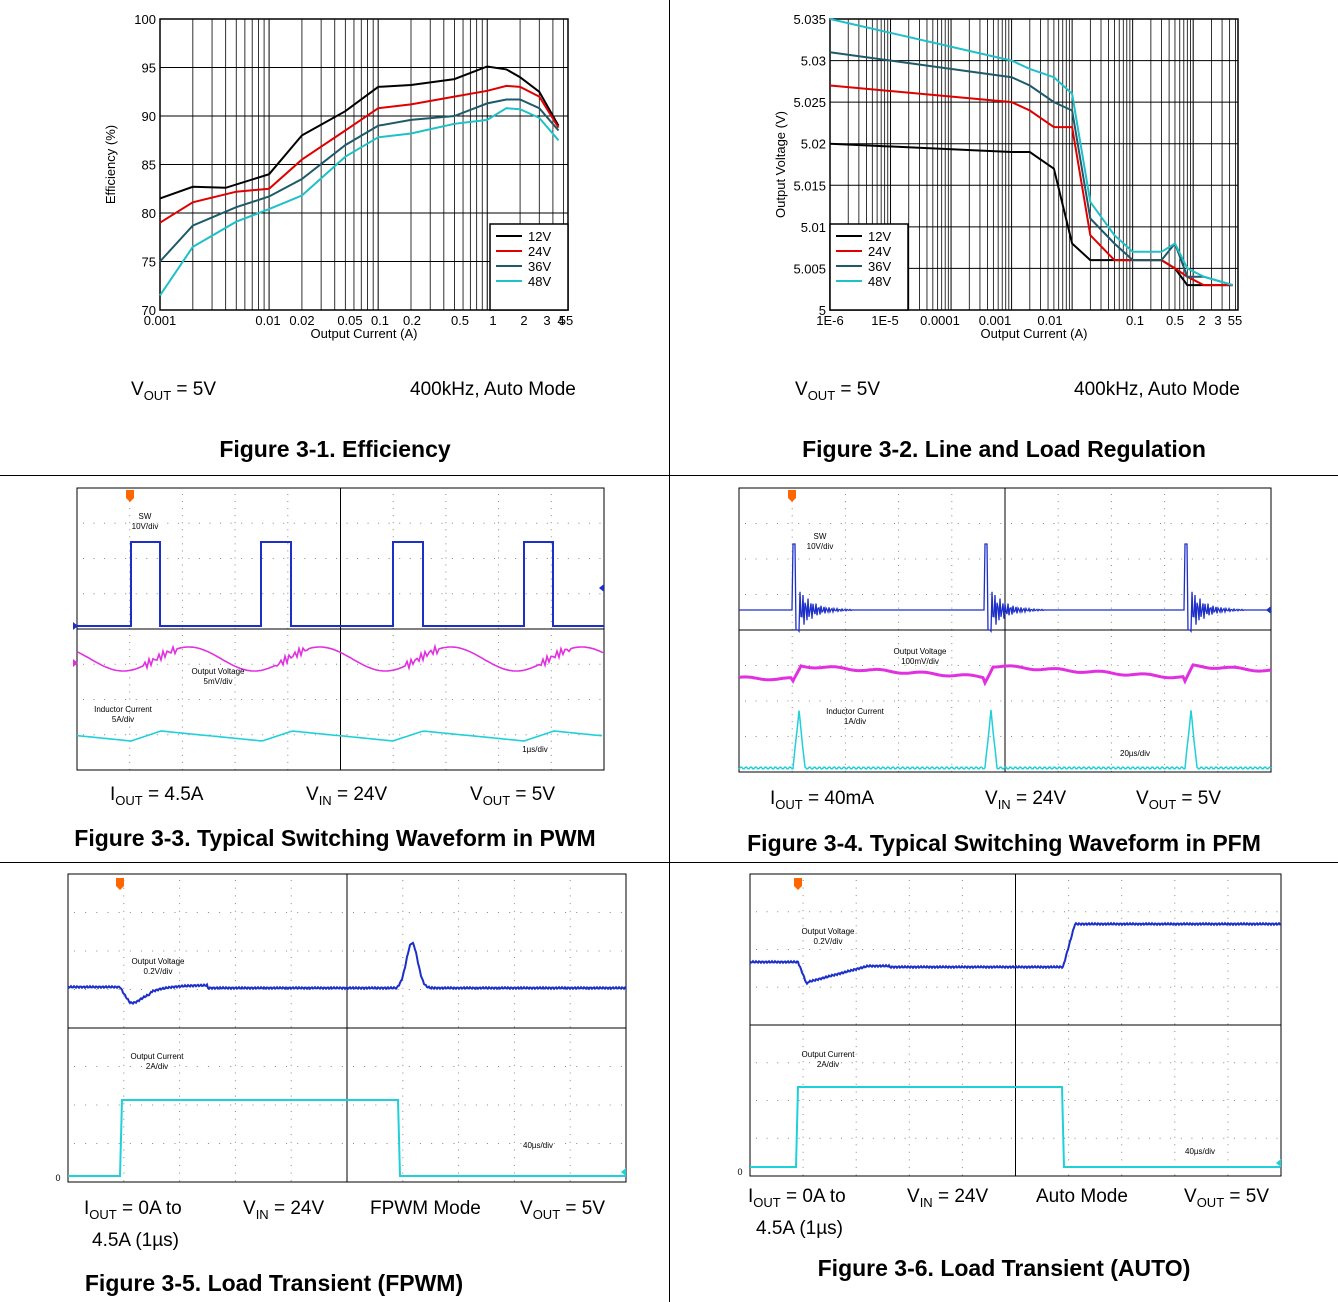 This screenshot has width=1338, height=1302. I want to click on legend-label: 24V, so click(879, 251).